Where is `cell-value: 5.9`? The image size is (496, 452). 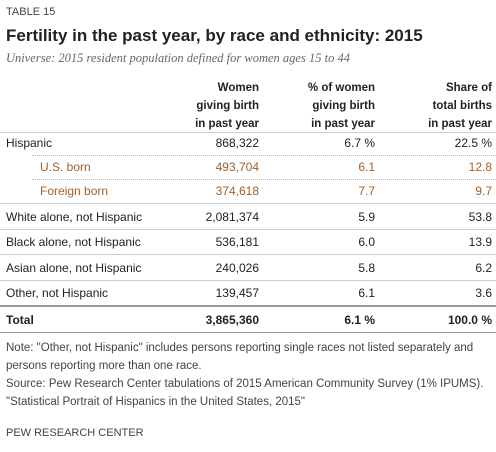
cell-value: 5.9 is located at coordinates (366, 217).